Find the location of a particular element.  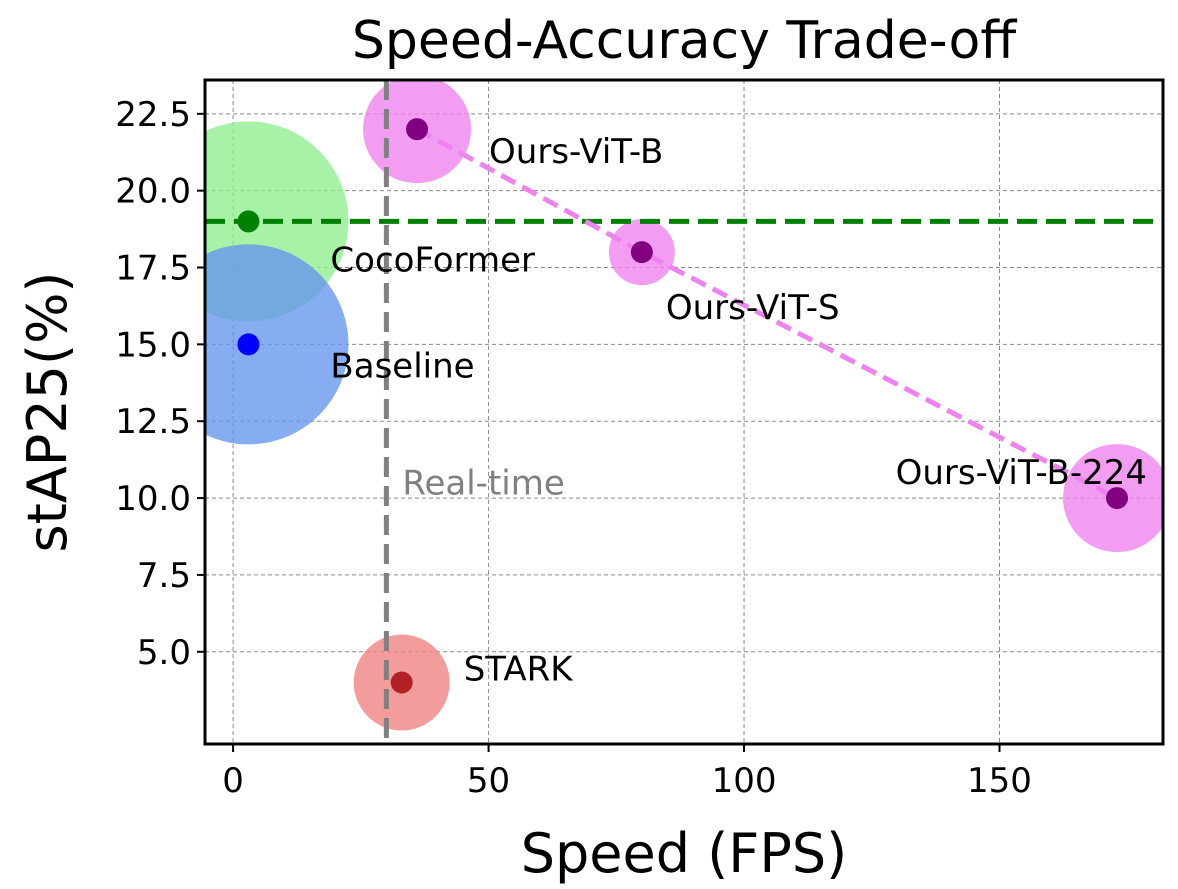

real-time-label: Real-time is located at coordinates (483, 484).